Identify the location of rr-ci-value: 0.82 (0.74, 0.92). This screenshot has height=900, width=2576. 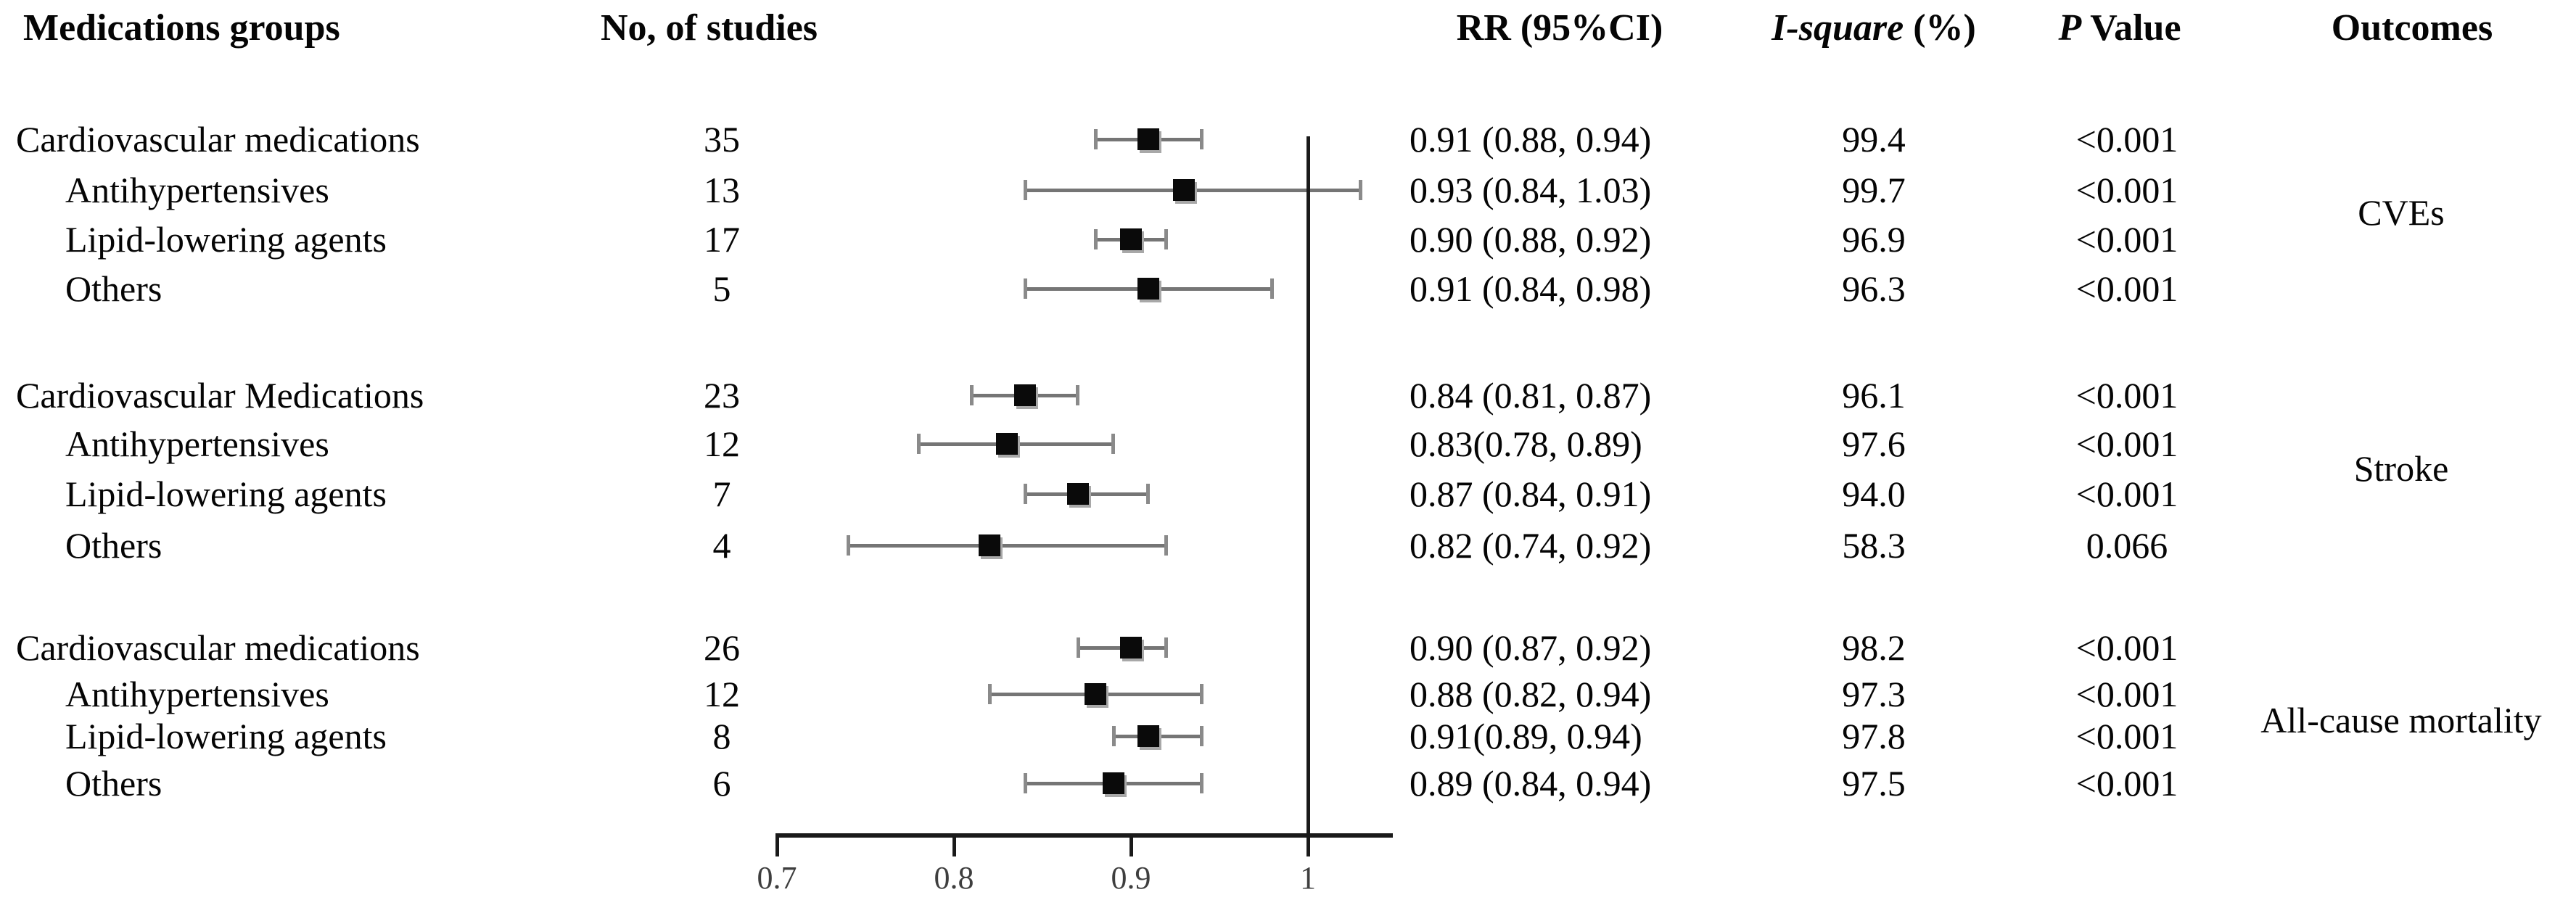
(1531, 545).